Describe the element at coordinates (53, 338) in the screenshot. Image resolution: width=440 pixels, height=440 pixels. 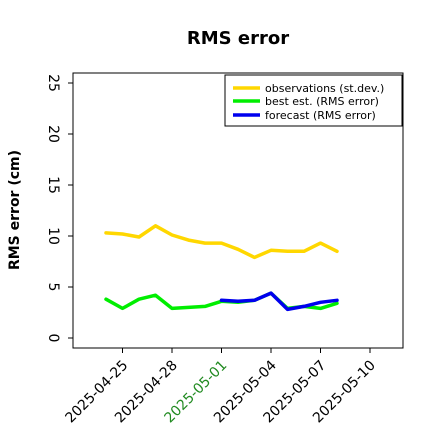
I see `y-tick-label: 0` at that location.